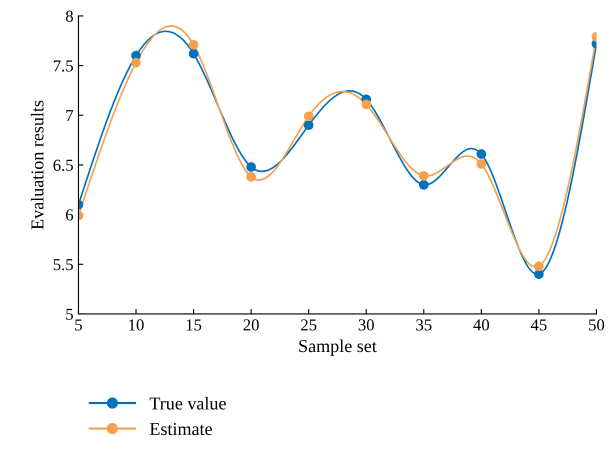  What do you see at coordinates (366, 325) in the screenshot?
I see `x-tick-label: 30` at bounding box center [366, 325].